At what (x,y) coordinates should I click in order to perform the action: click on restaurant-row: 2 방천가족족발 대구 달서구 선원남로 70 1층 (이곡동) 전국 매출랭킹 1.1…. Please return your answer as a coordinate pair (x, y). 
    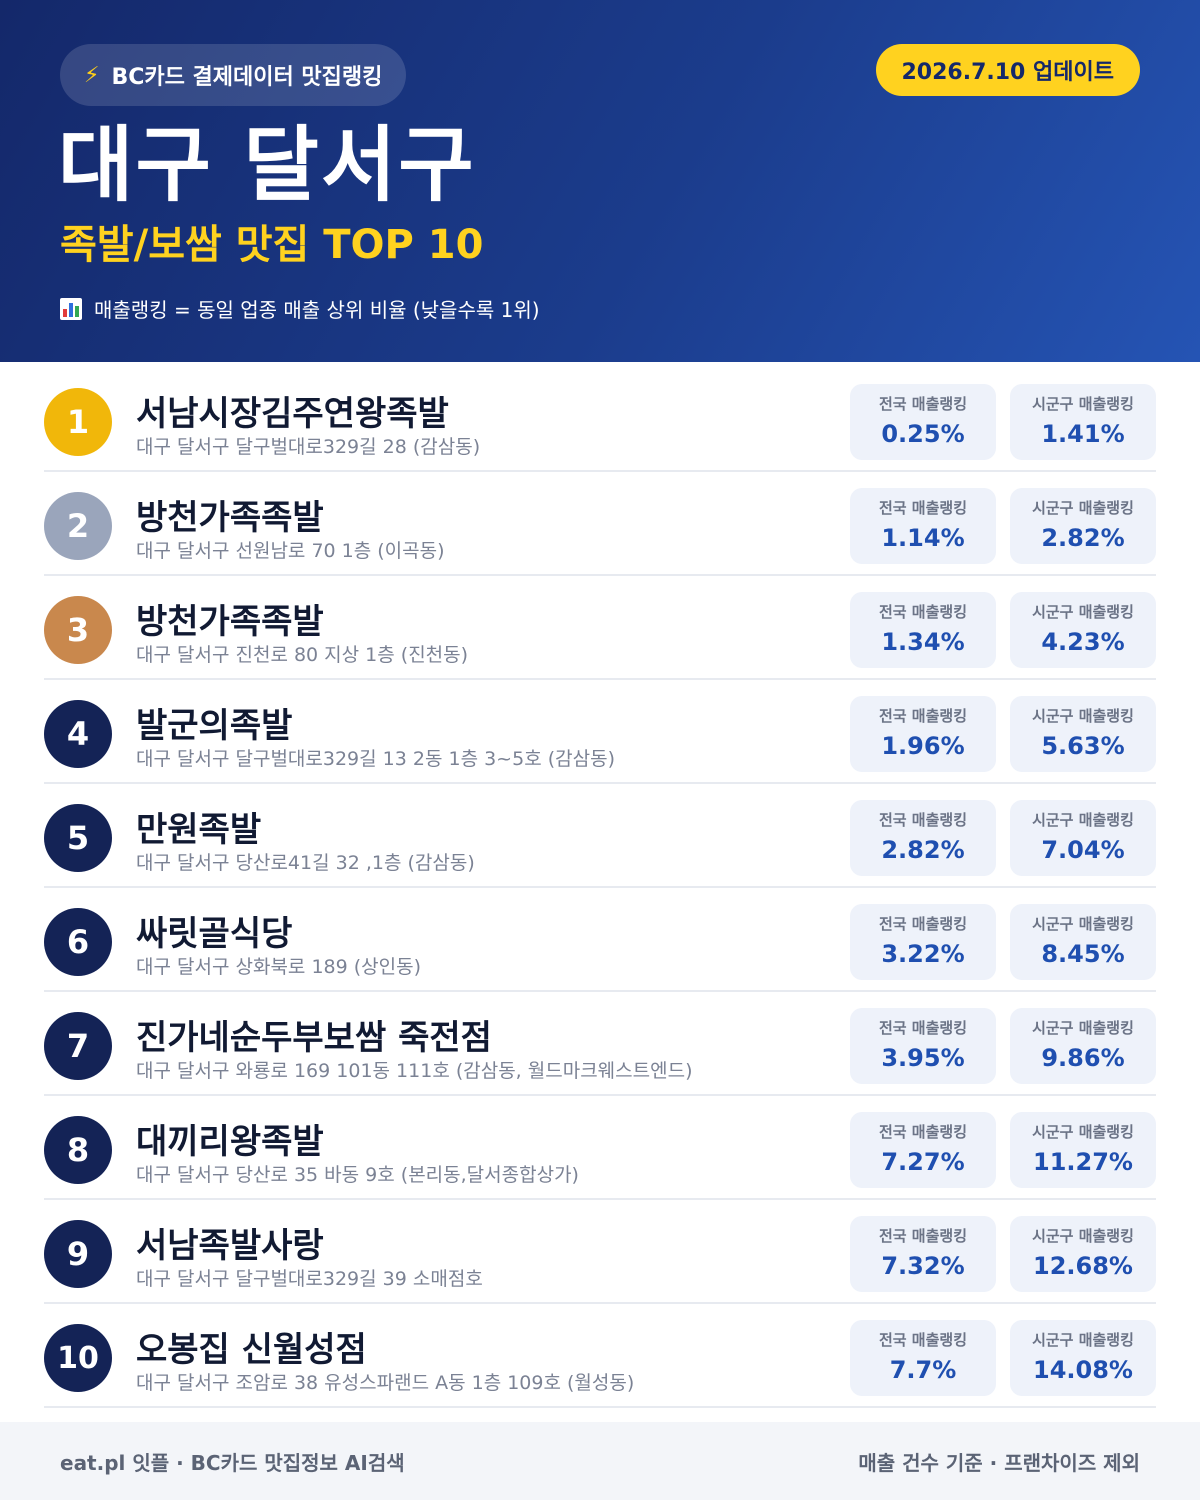
    Looking at the image, I should click on (600, 524).